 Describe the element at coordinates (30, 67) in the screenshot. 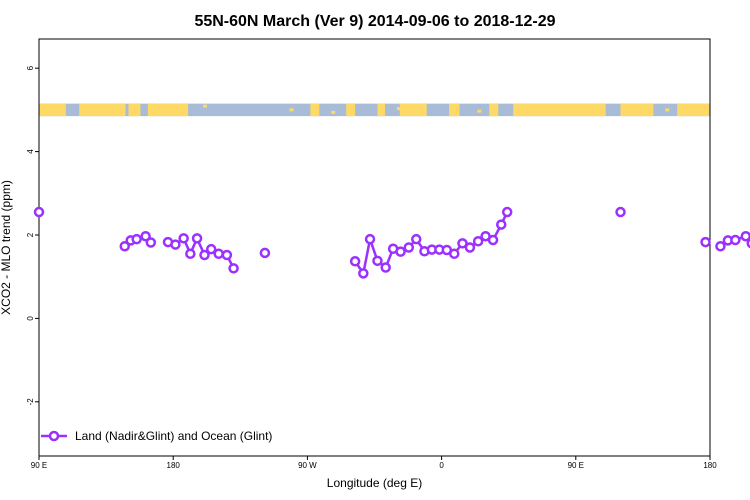

I see `y-tick-label: 6` at that location.